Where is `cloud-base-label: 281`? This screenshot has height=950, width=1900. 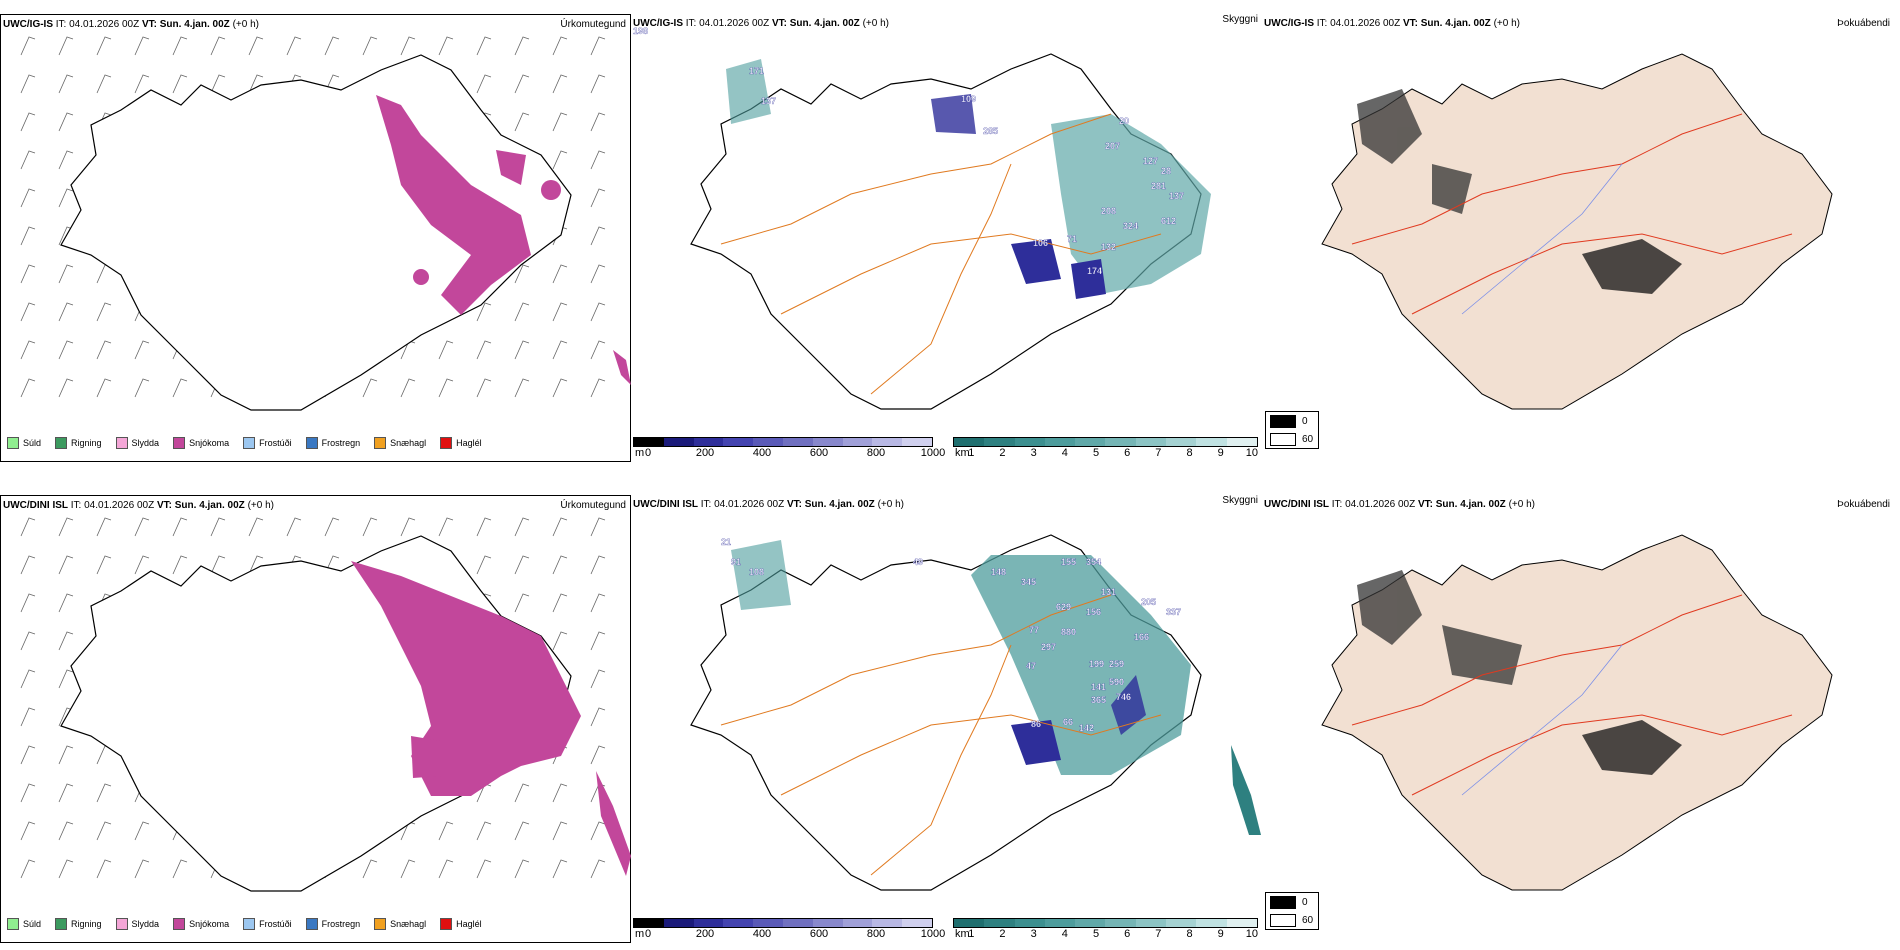 cloud-base-label: 281 is located at coordinates (1158, 186).